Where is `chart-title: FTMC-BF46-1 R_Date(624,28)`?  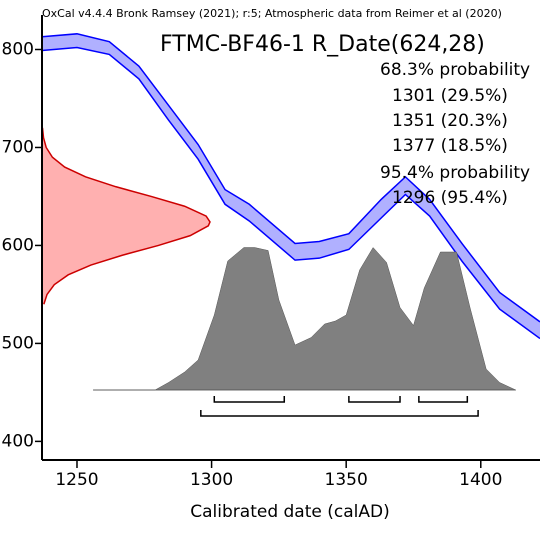
chart-title: FTMC-BF46-1 R_Date(624,28) is located at coordinates (322, 44).